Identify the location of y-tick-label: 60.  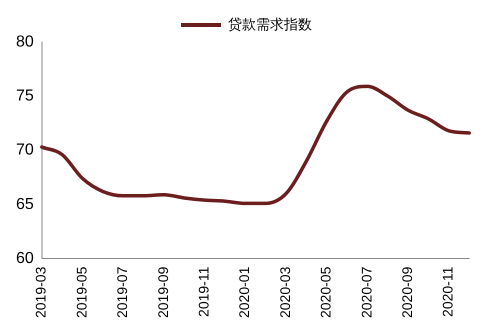
(25, 259).